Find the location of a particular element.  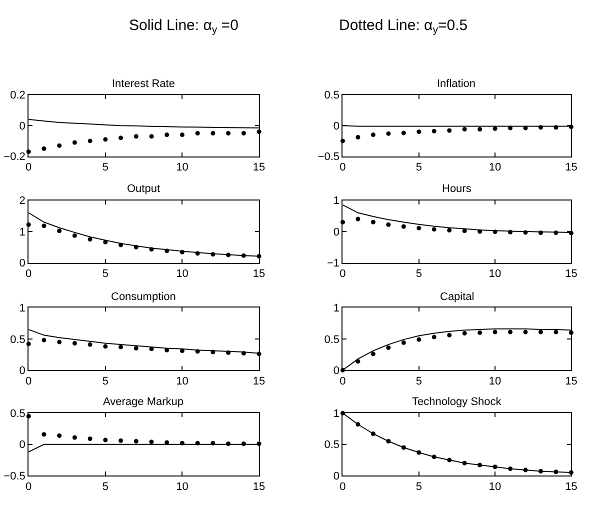

y-tick-label: −1 is located at coordinates (333, 264).